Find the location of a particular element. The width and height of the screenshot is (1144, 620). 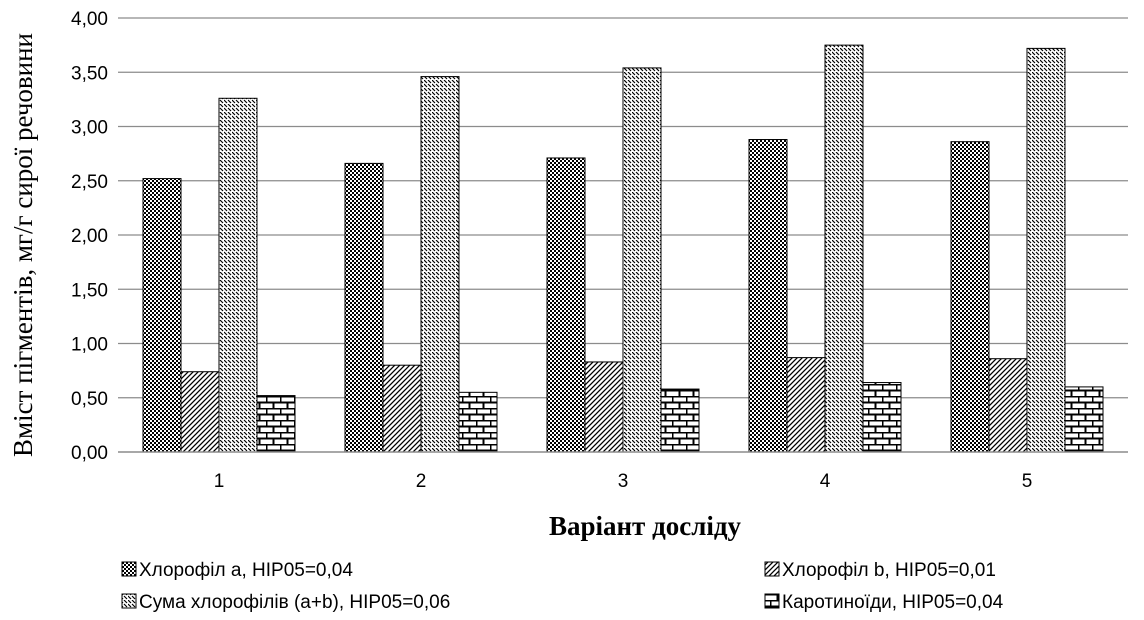

y-axis-title: Вміст пігментів, мг/г сирої речовини is located at coordinates (23, 245).